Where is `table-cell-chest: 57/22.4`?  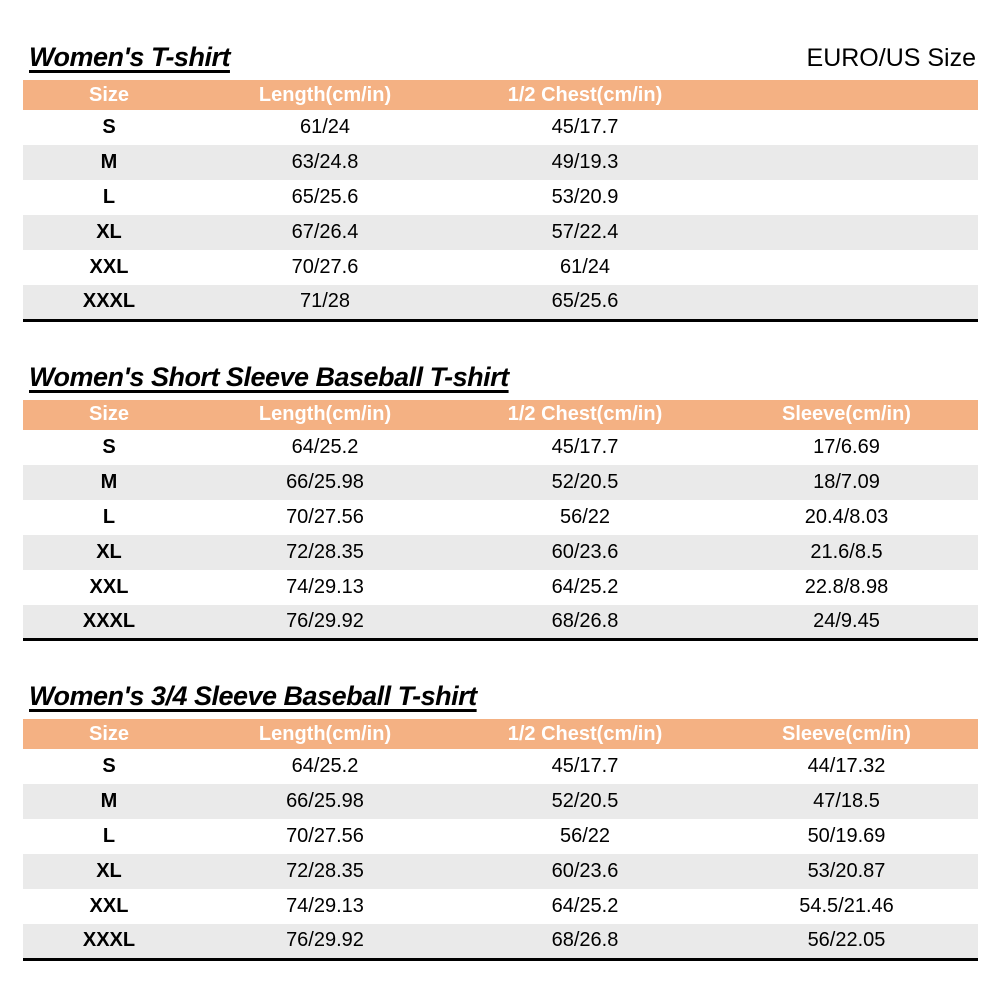
table-cell-chest: 57/22.4 is located at coordinates (585, 232).